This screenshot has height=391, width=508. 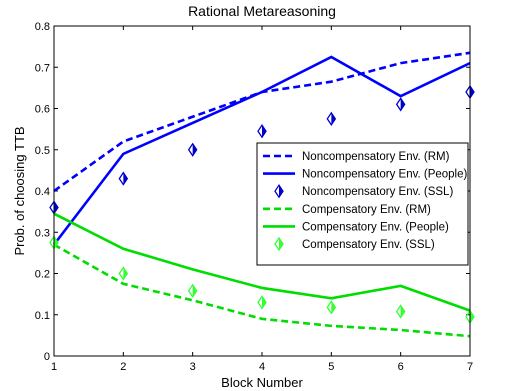 I want to click on x-tick-label: 4, so click(x=262, y=367).